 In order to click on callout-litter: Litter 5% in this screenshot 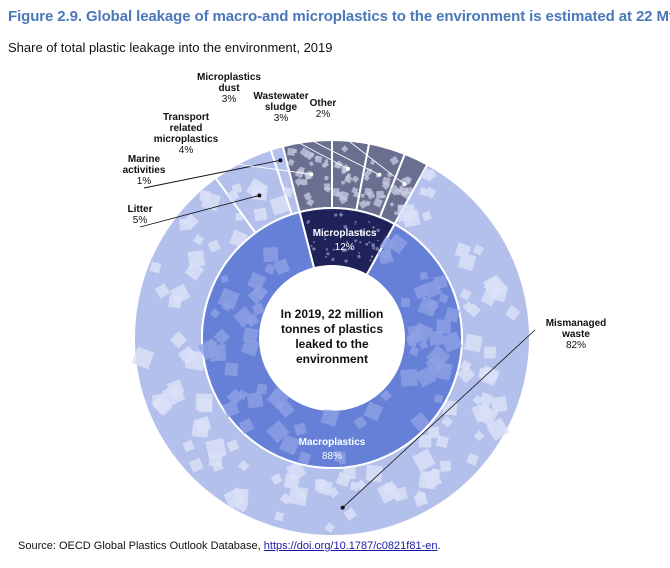, I will do `click(195, 210)`.